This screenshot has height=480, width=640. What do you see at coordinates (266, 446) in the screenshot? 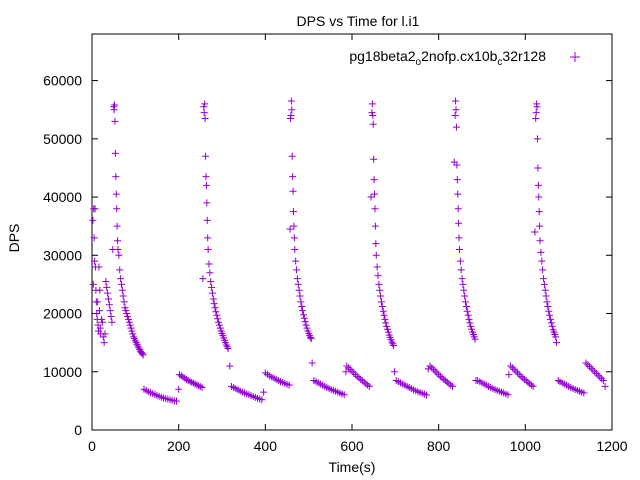
I see `x-tick-label: 400` at bounding box center [266, 446].